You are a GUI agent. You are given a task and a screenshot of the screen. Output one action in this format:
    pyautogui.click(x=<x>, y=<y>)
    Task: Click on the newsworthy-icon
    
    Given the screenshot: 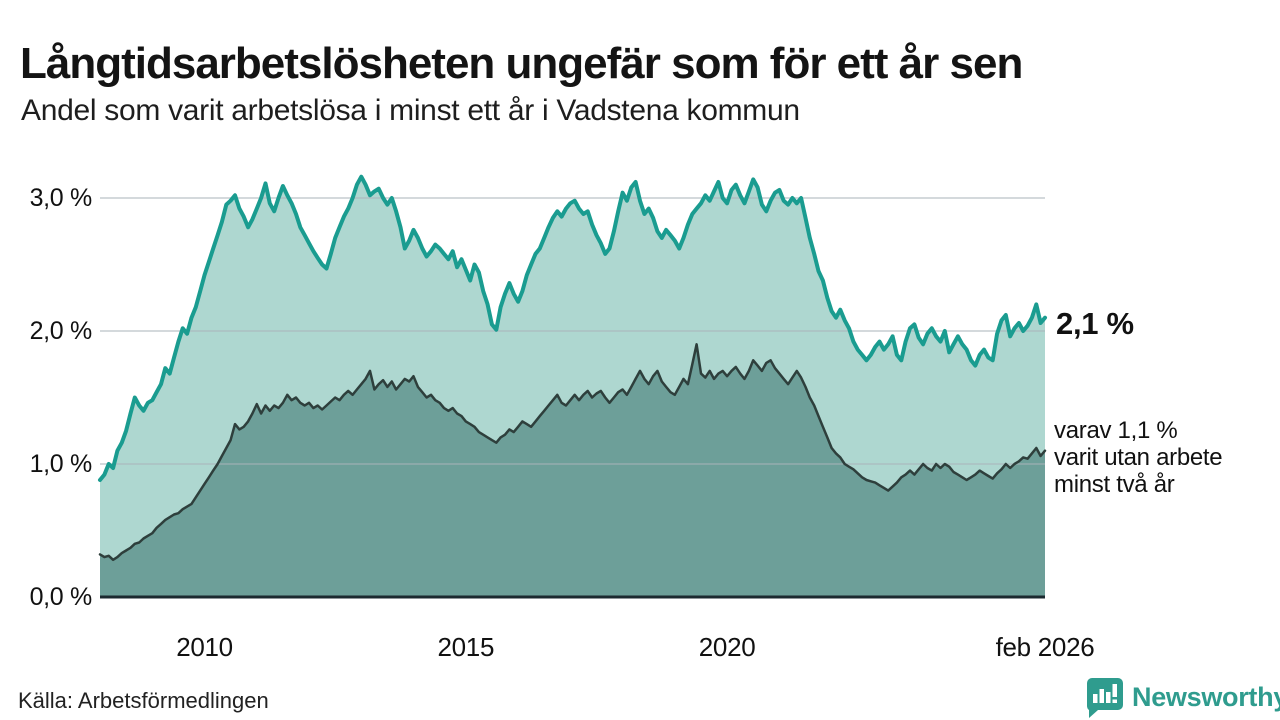 What is the action you would take?
    pyautogui.click(x=1105, y=698)
    